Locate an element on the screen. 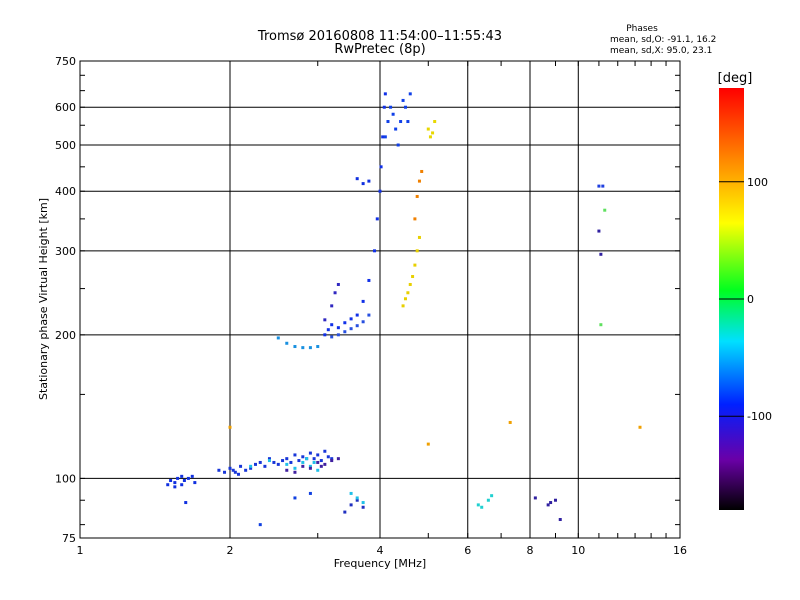 The height and width of the screenshot is (600, 800). chart-title: Tromsø 20160808 11:54:00–11:55:43 is located at coordinates (379, 36).